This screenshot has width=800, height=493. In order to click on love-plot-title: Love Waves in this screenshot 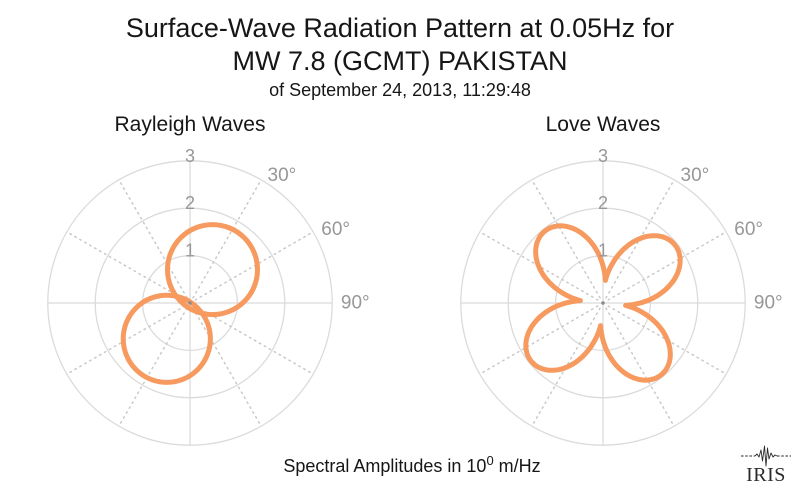, I will do `click(603, 124)`.